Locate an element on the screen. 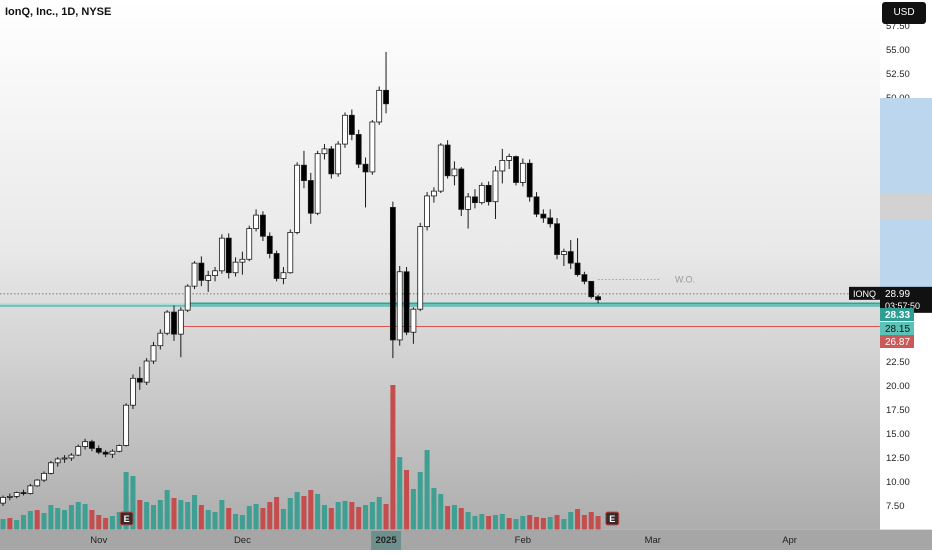 The image size is (932, 555). symbol-tag-box is located at coordinates (864, 293).